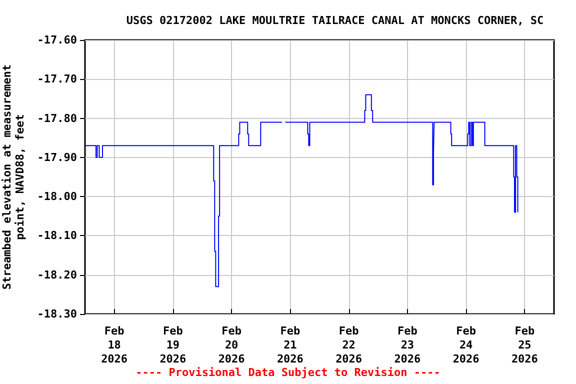  I want to click on y-tick-label: -17.80, so click(57, 118).